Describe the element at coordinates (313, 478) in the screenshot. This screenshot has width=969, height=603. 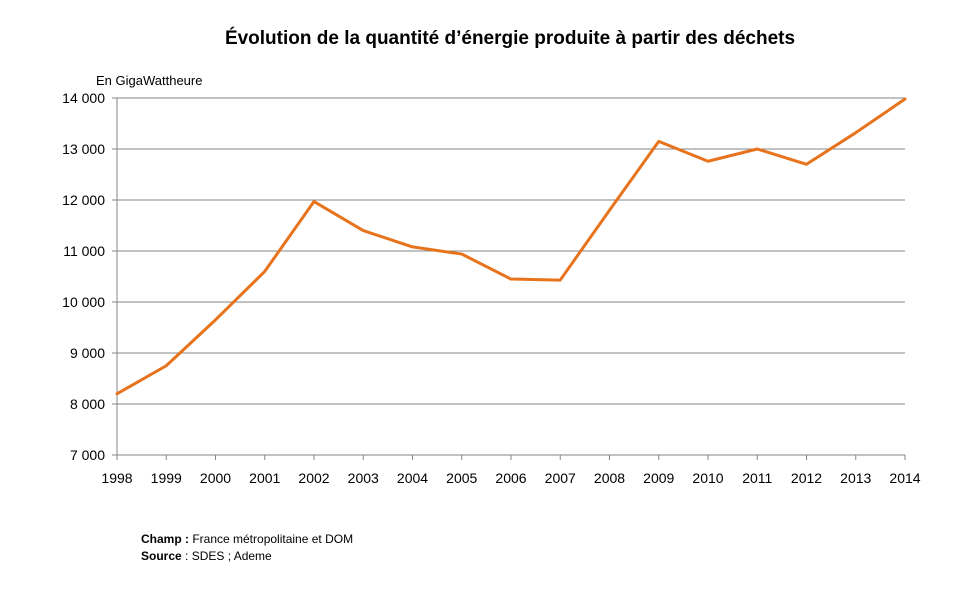
I see `x-tick-label: 2002` at that location.